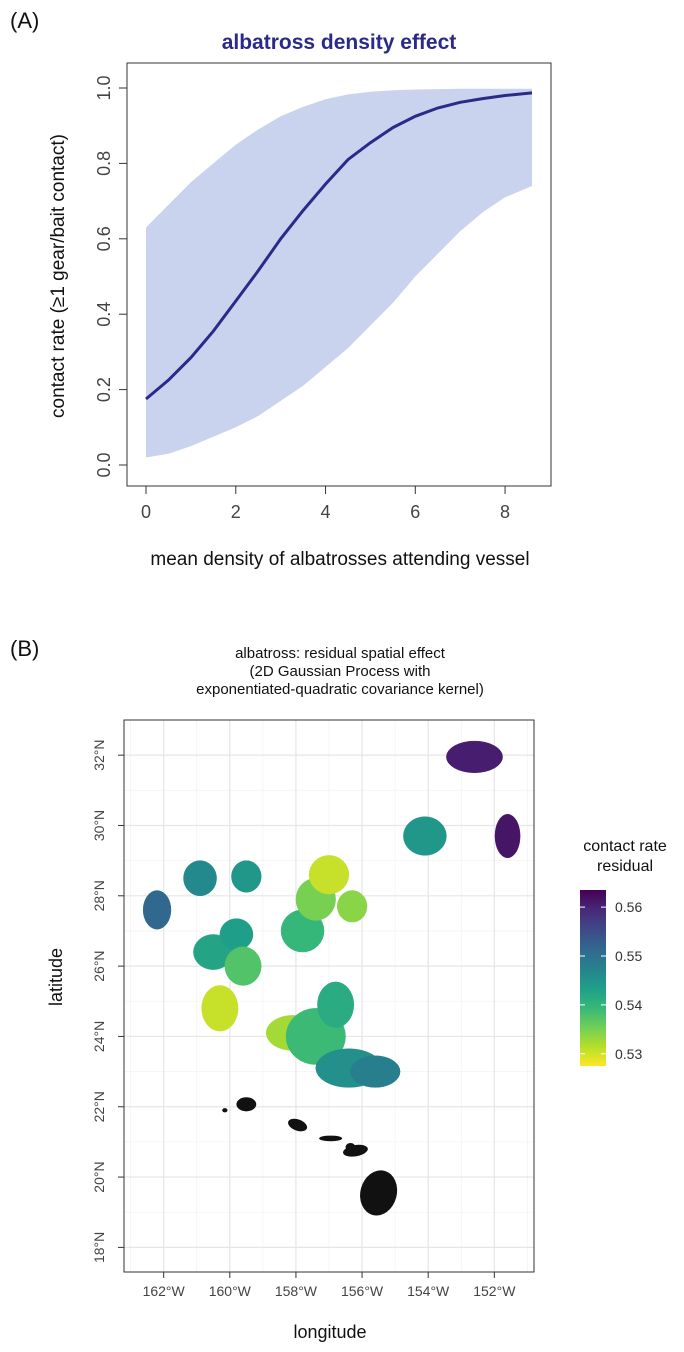 The image size is (684, 1352). I want to click on x-tick-label: 8, so click(505, 512).